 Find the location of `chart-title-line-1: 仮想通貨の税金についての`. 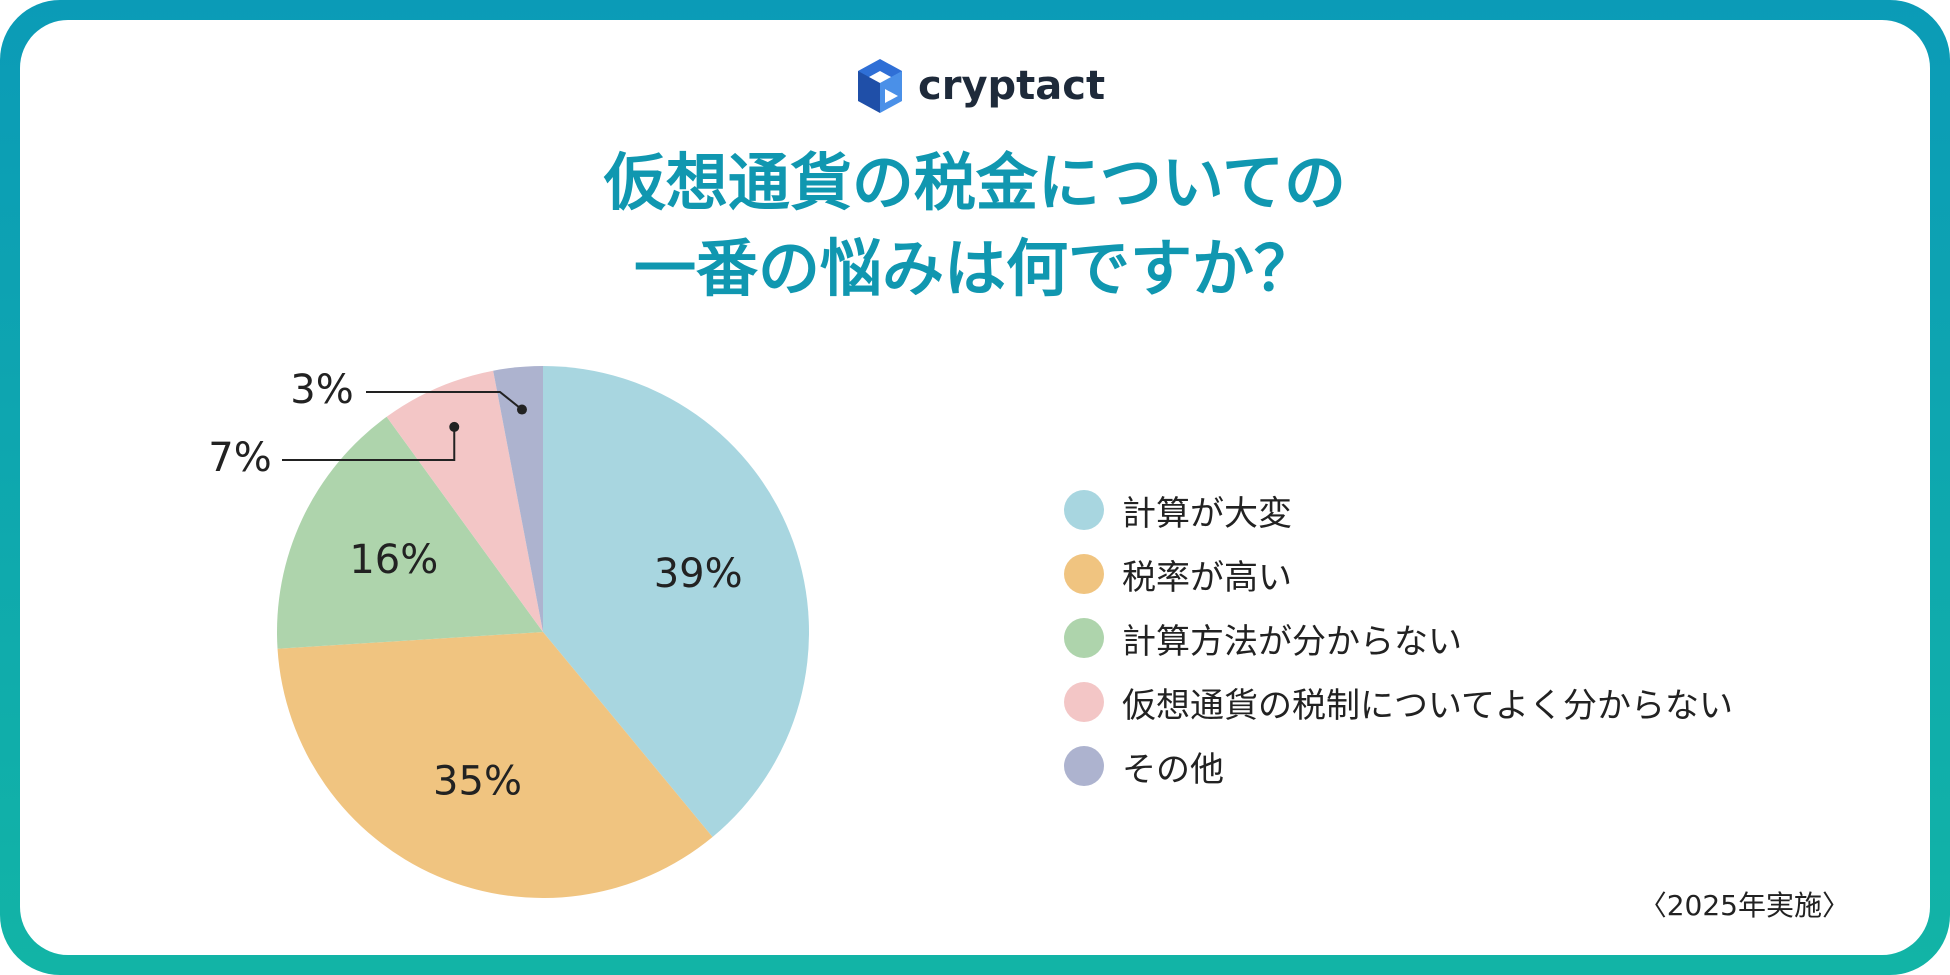

chart-title-line-1: 仮想通貨の税金についての is located at coordinates (975, 182).